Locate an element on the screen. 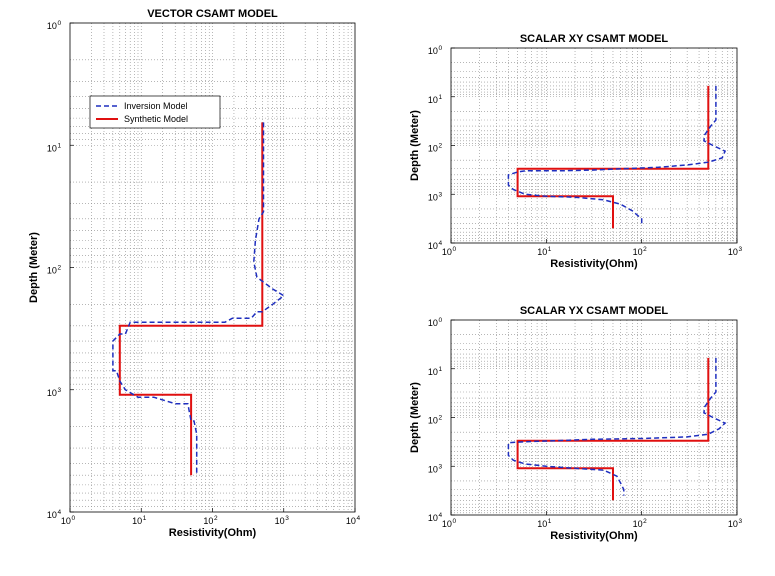 The height and width of the screenshot is (576, 775). legend-label-synthetic: Synthetic Model is located at coordinates (156, 119).